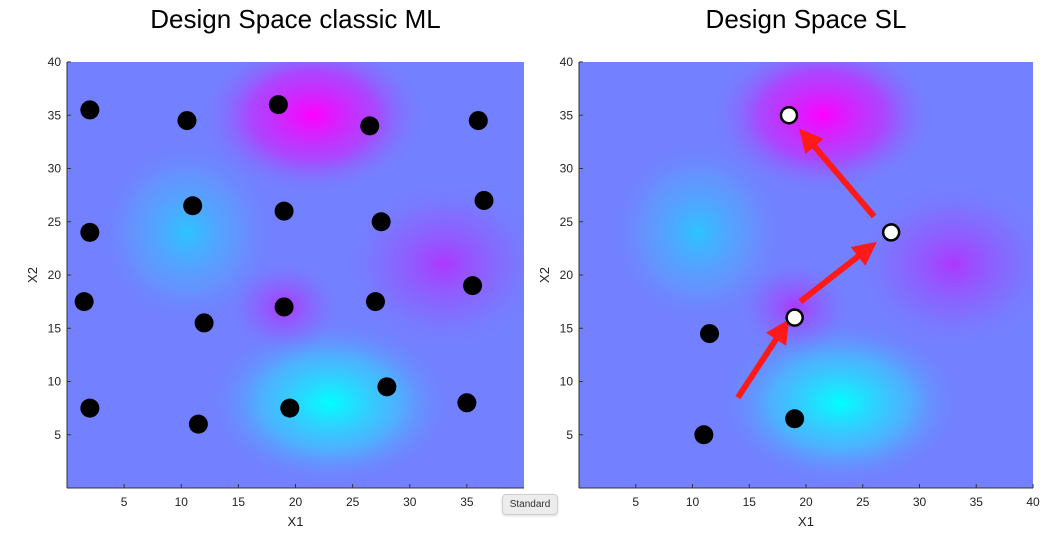 The width and height of the screenshot is (1060, 552). What do you see at coordinates (530, 504) in the screenshot?
I see `standard-badge: Standard` at bounding box center [530, 504].